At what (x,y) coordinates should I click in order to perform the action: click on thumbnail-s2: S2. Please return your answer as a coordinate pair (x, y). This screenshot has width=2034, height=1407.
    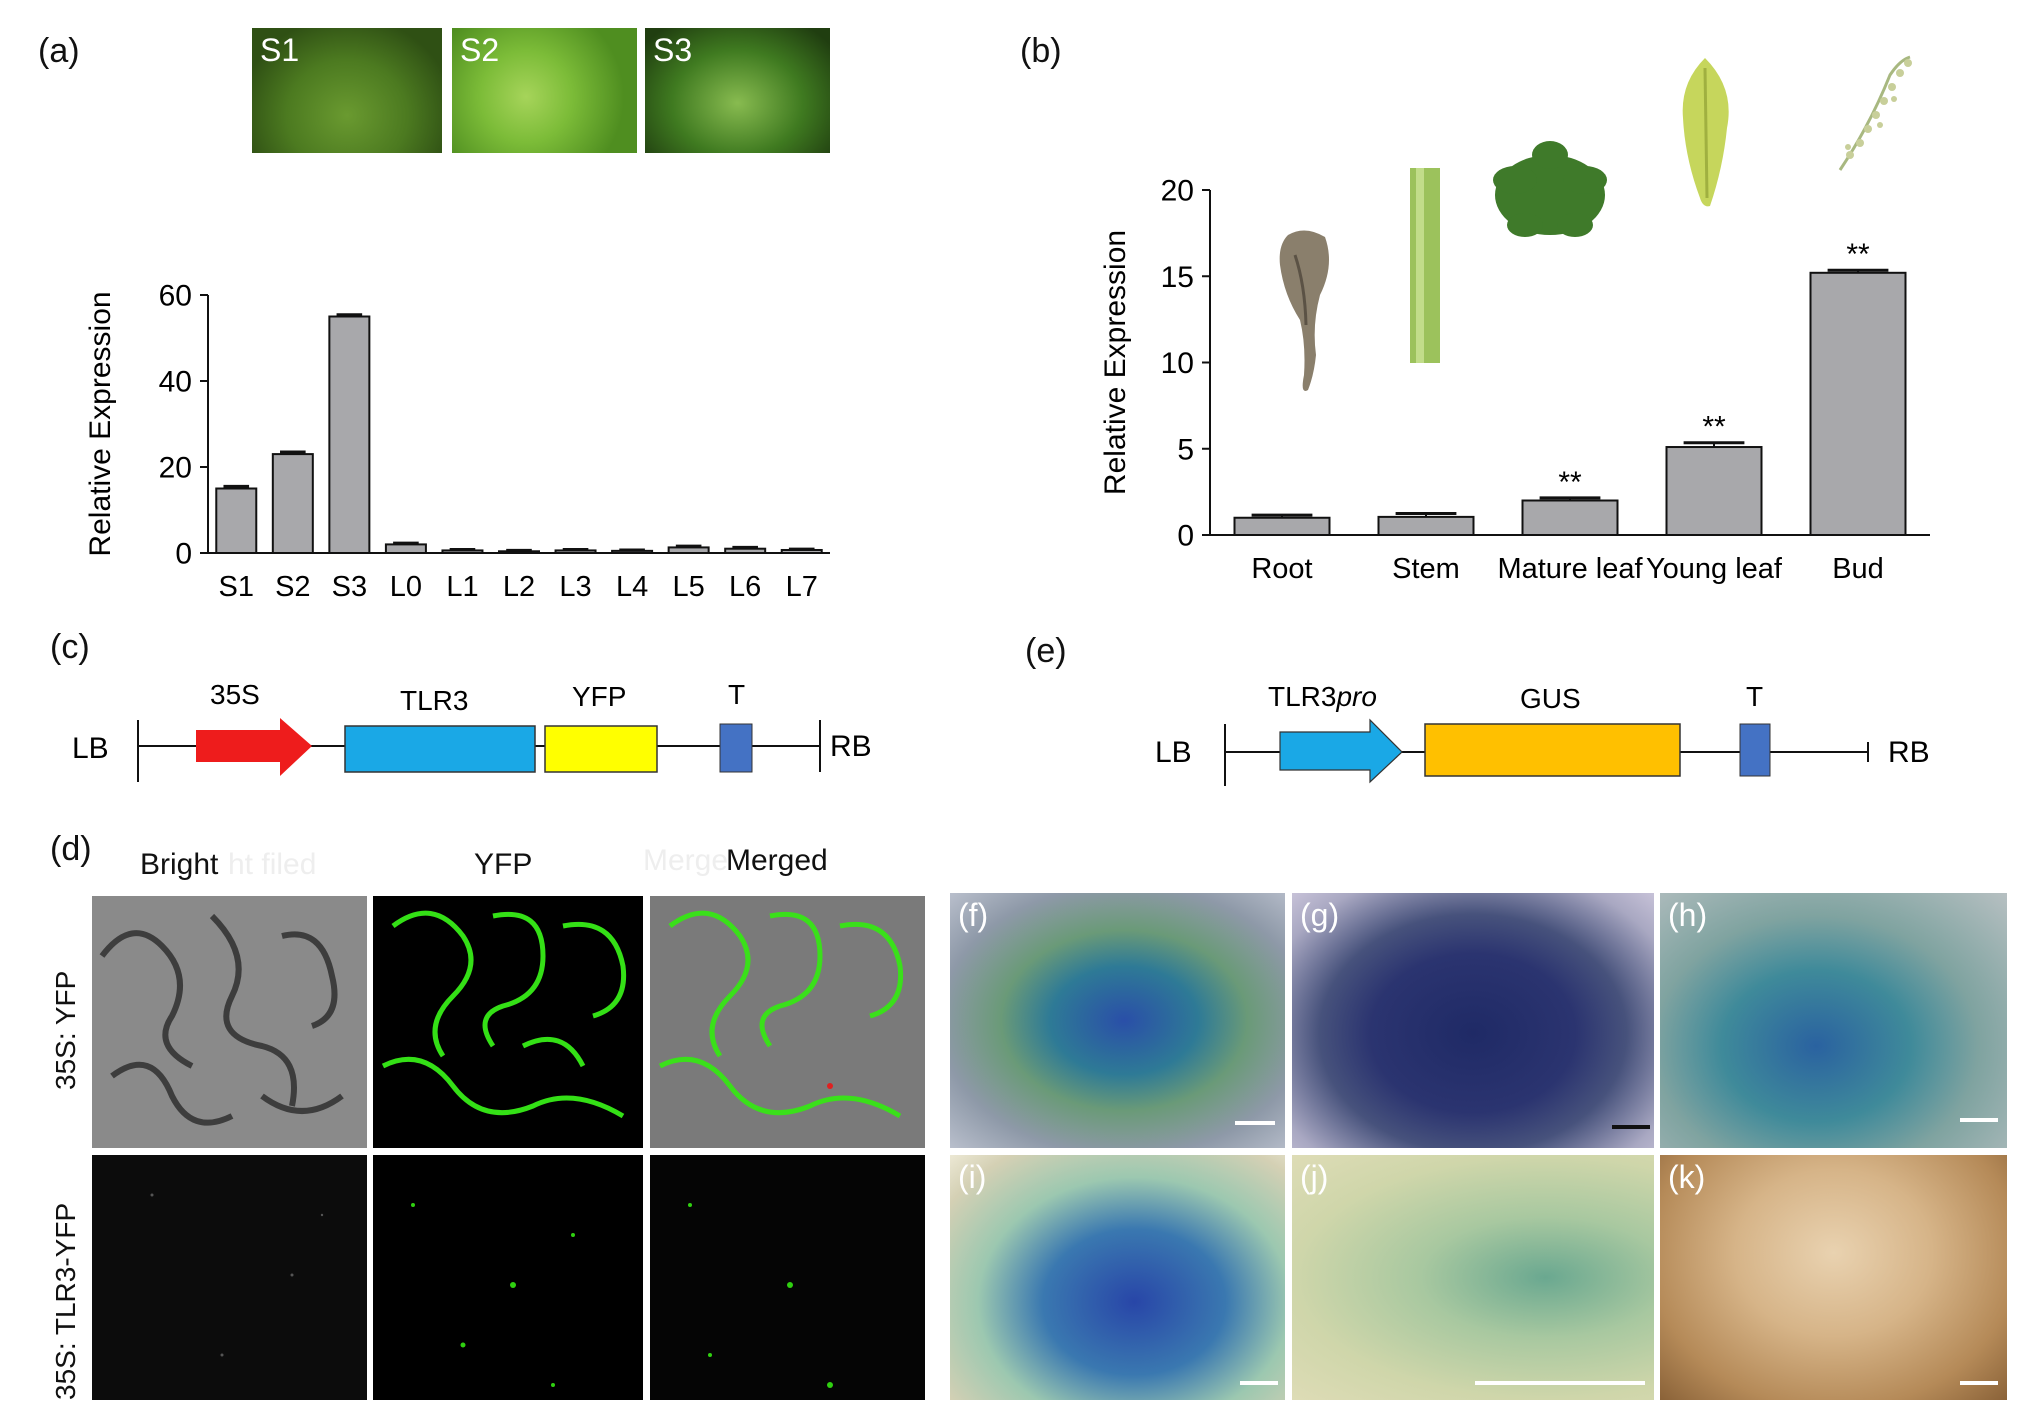
    Looking at the image, I should click on (544, 90).